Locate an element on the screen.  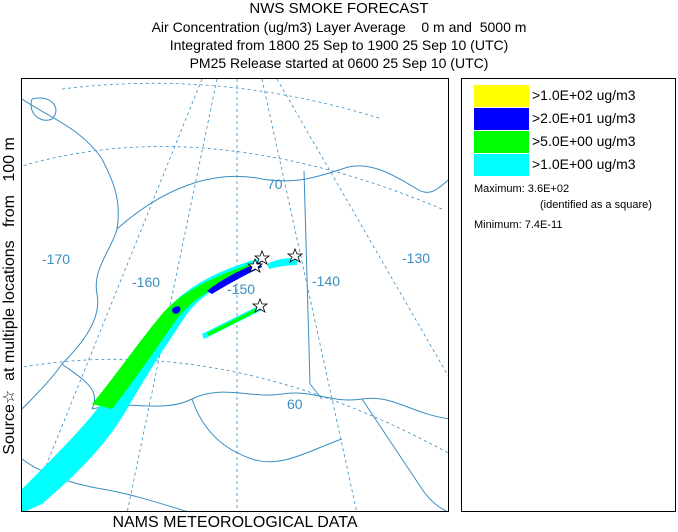
coast-south is located at coordinates (269, 405).